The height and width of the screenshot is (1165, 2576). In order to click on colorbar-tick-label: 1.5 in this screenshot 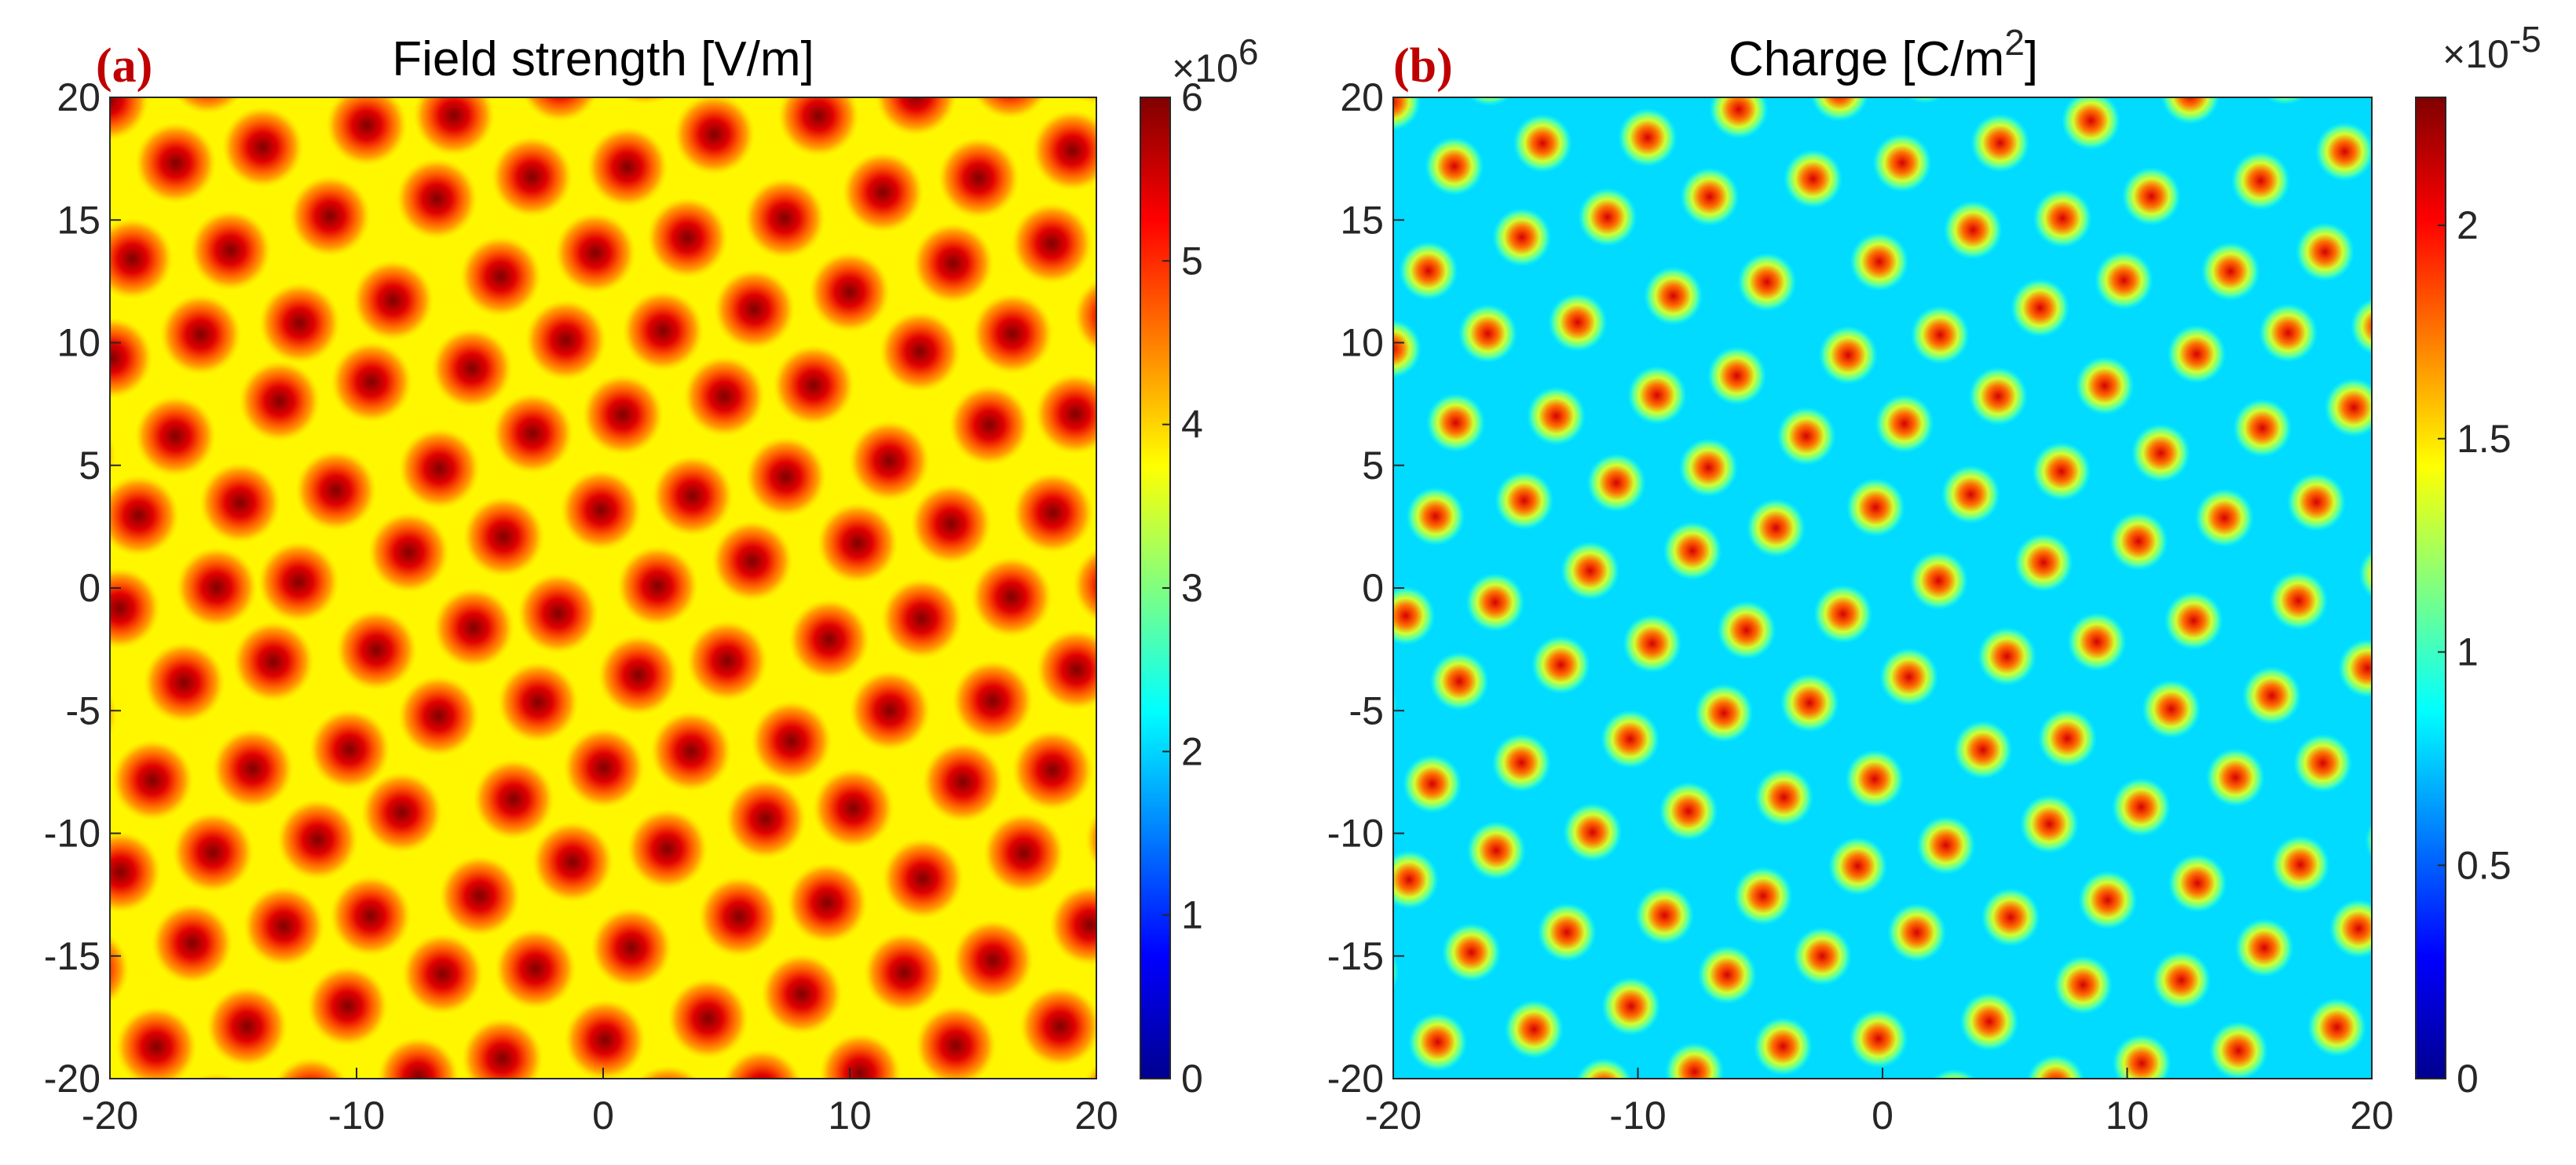, I will do `click(2485, 439)`.